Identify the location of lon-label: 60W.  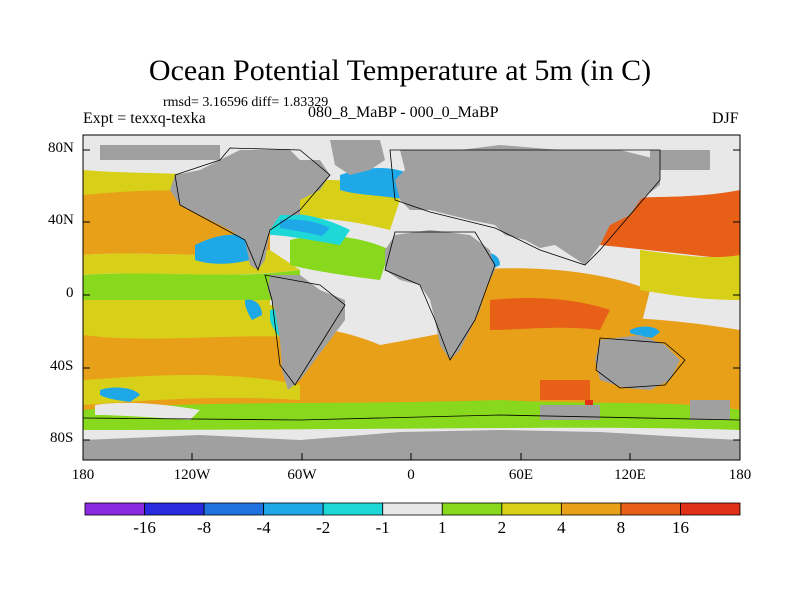
(302, 475).